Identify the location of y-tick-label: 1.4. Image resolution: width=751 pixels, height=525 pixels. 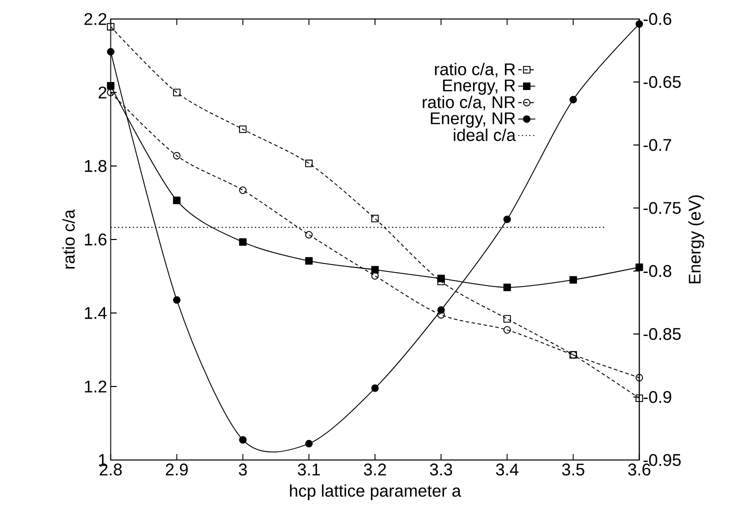
(95, 313).